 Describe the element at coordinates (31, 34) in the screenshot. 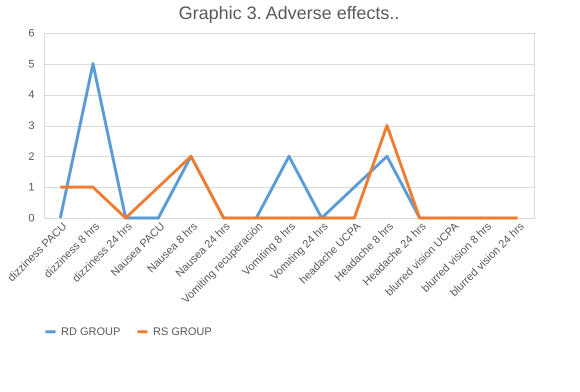

I see `y-tick-label: 6` at that location.